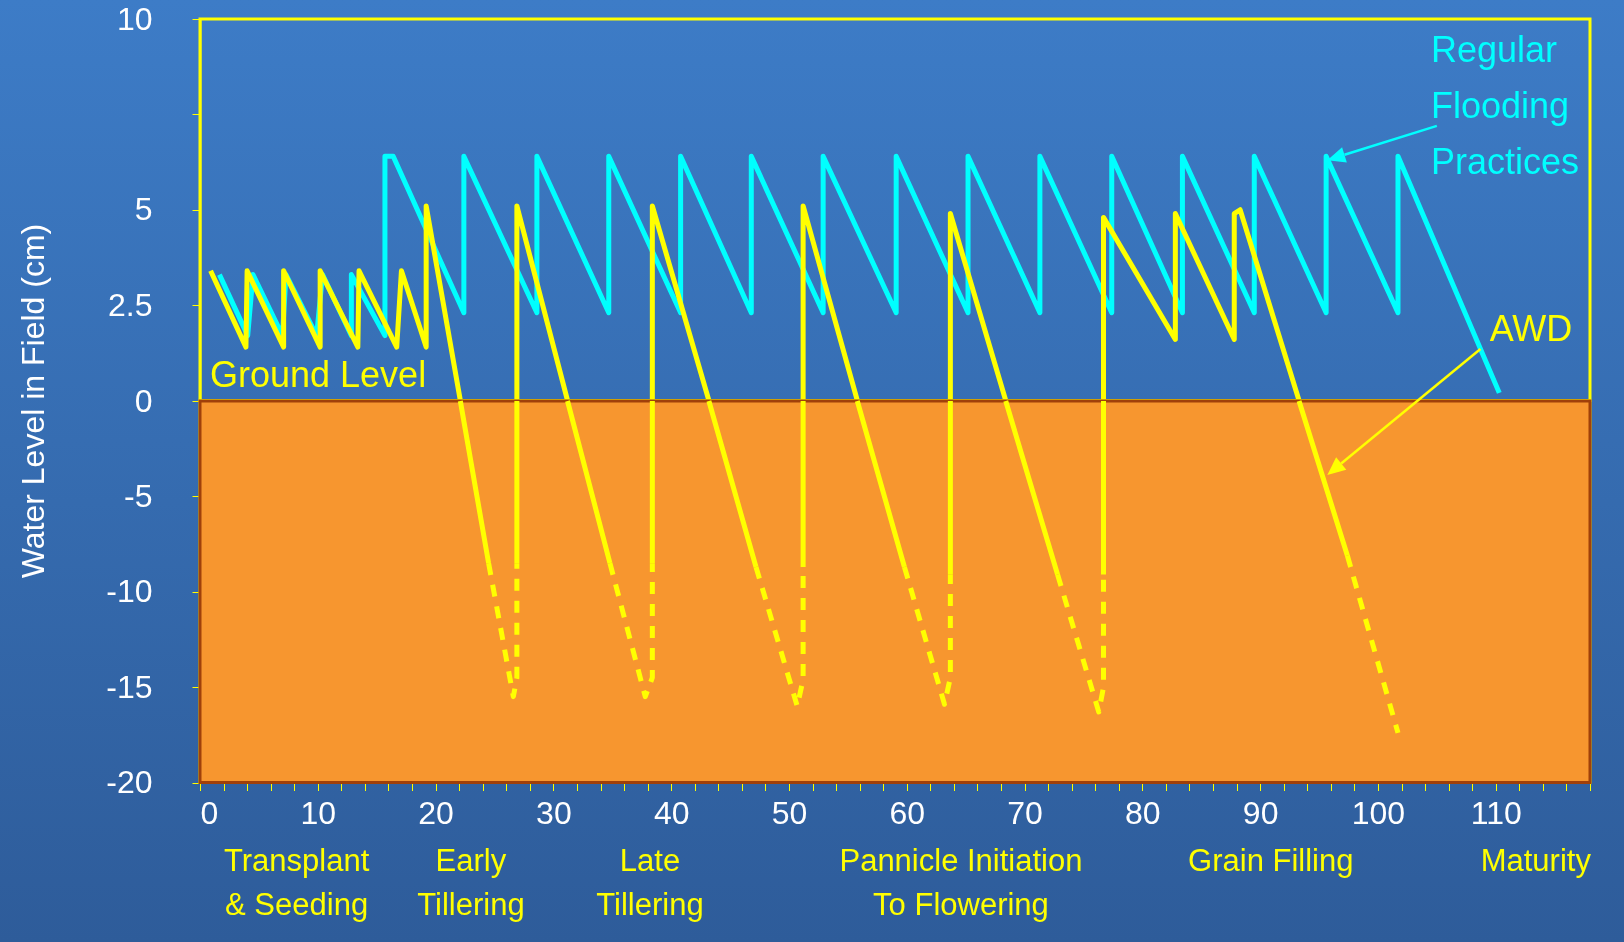 Image resolution: width=1624 pixels, height=942 pixels. I want to click on x-tick-label: 40, so click(671, 813).